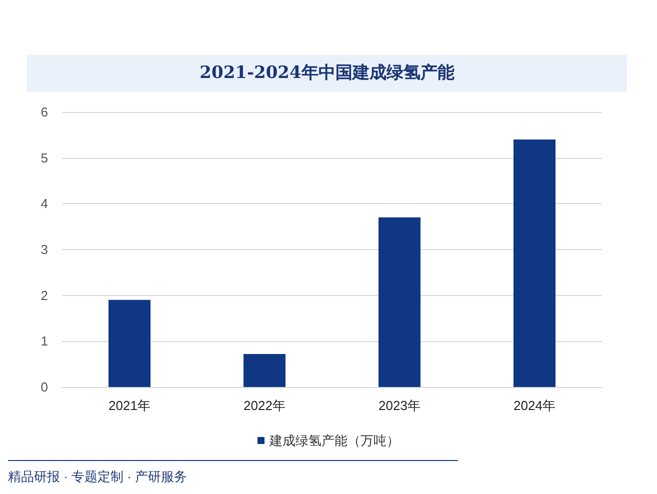 This screenshot has height=494, width=657. I want to click on text: 精品研报 · 专题定制 · 产研服务, so click(98, 477).